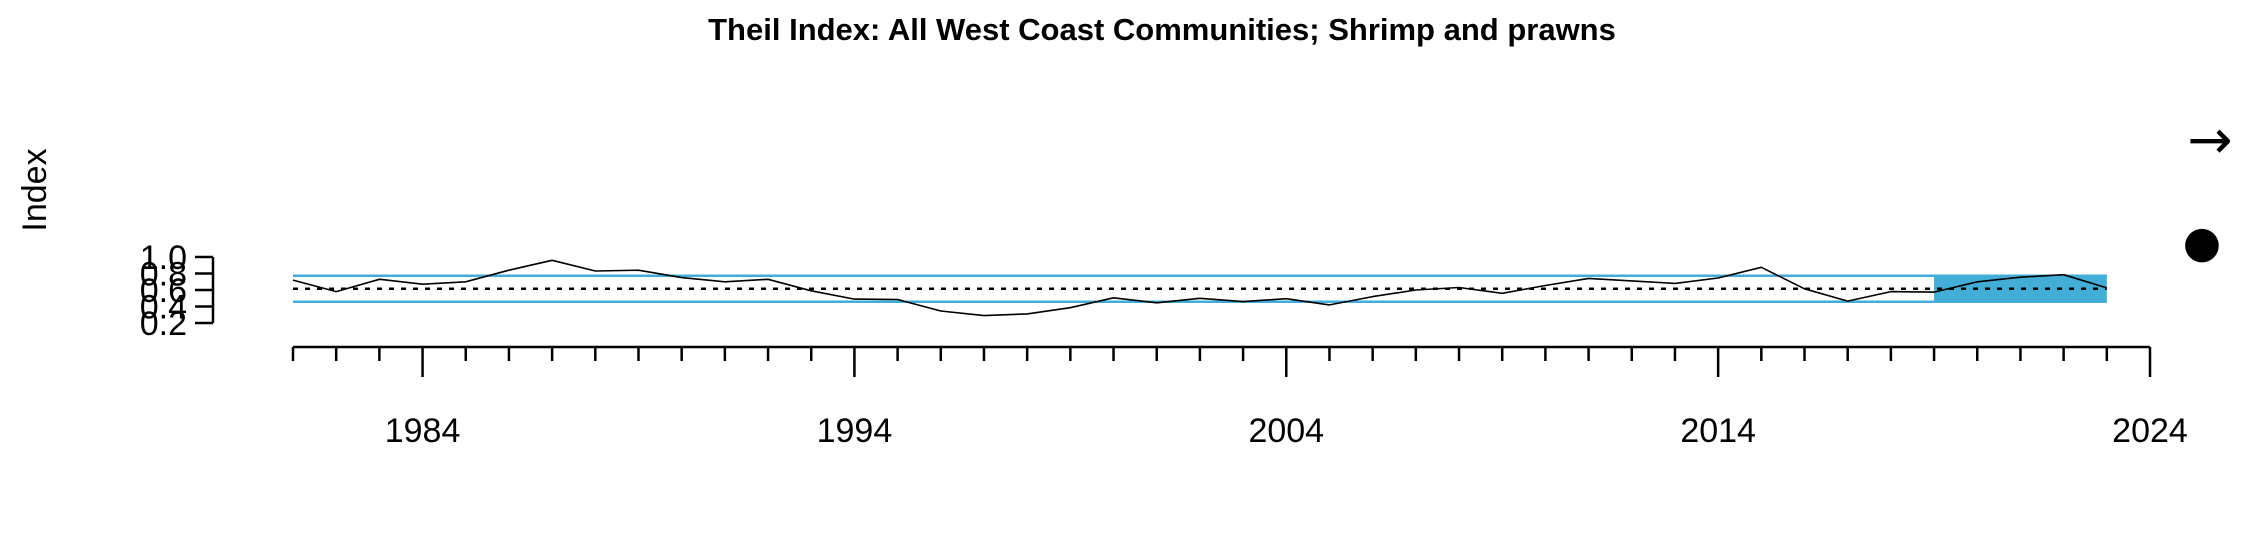 The image size is (2250, 540). Describe the element at coordinates (163, 324) in the screenshot. I see `y-tick-label: 0.2` at that location.